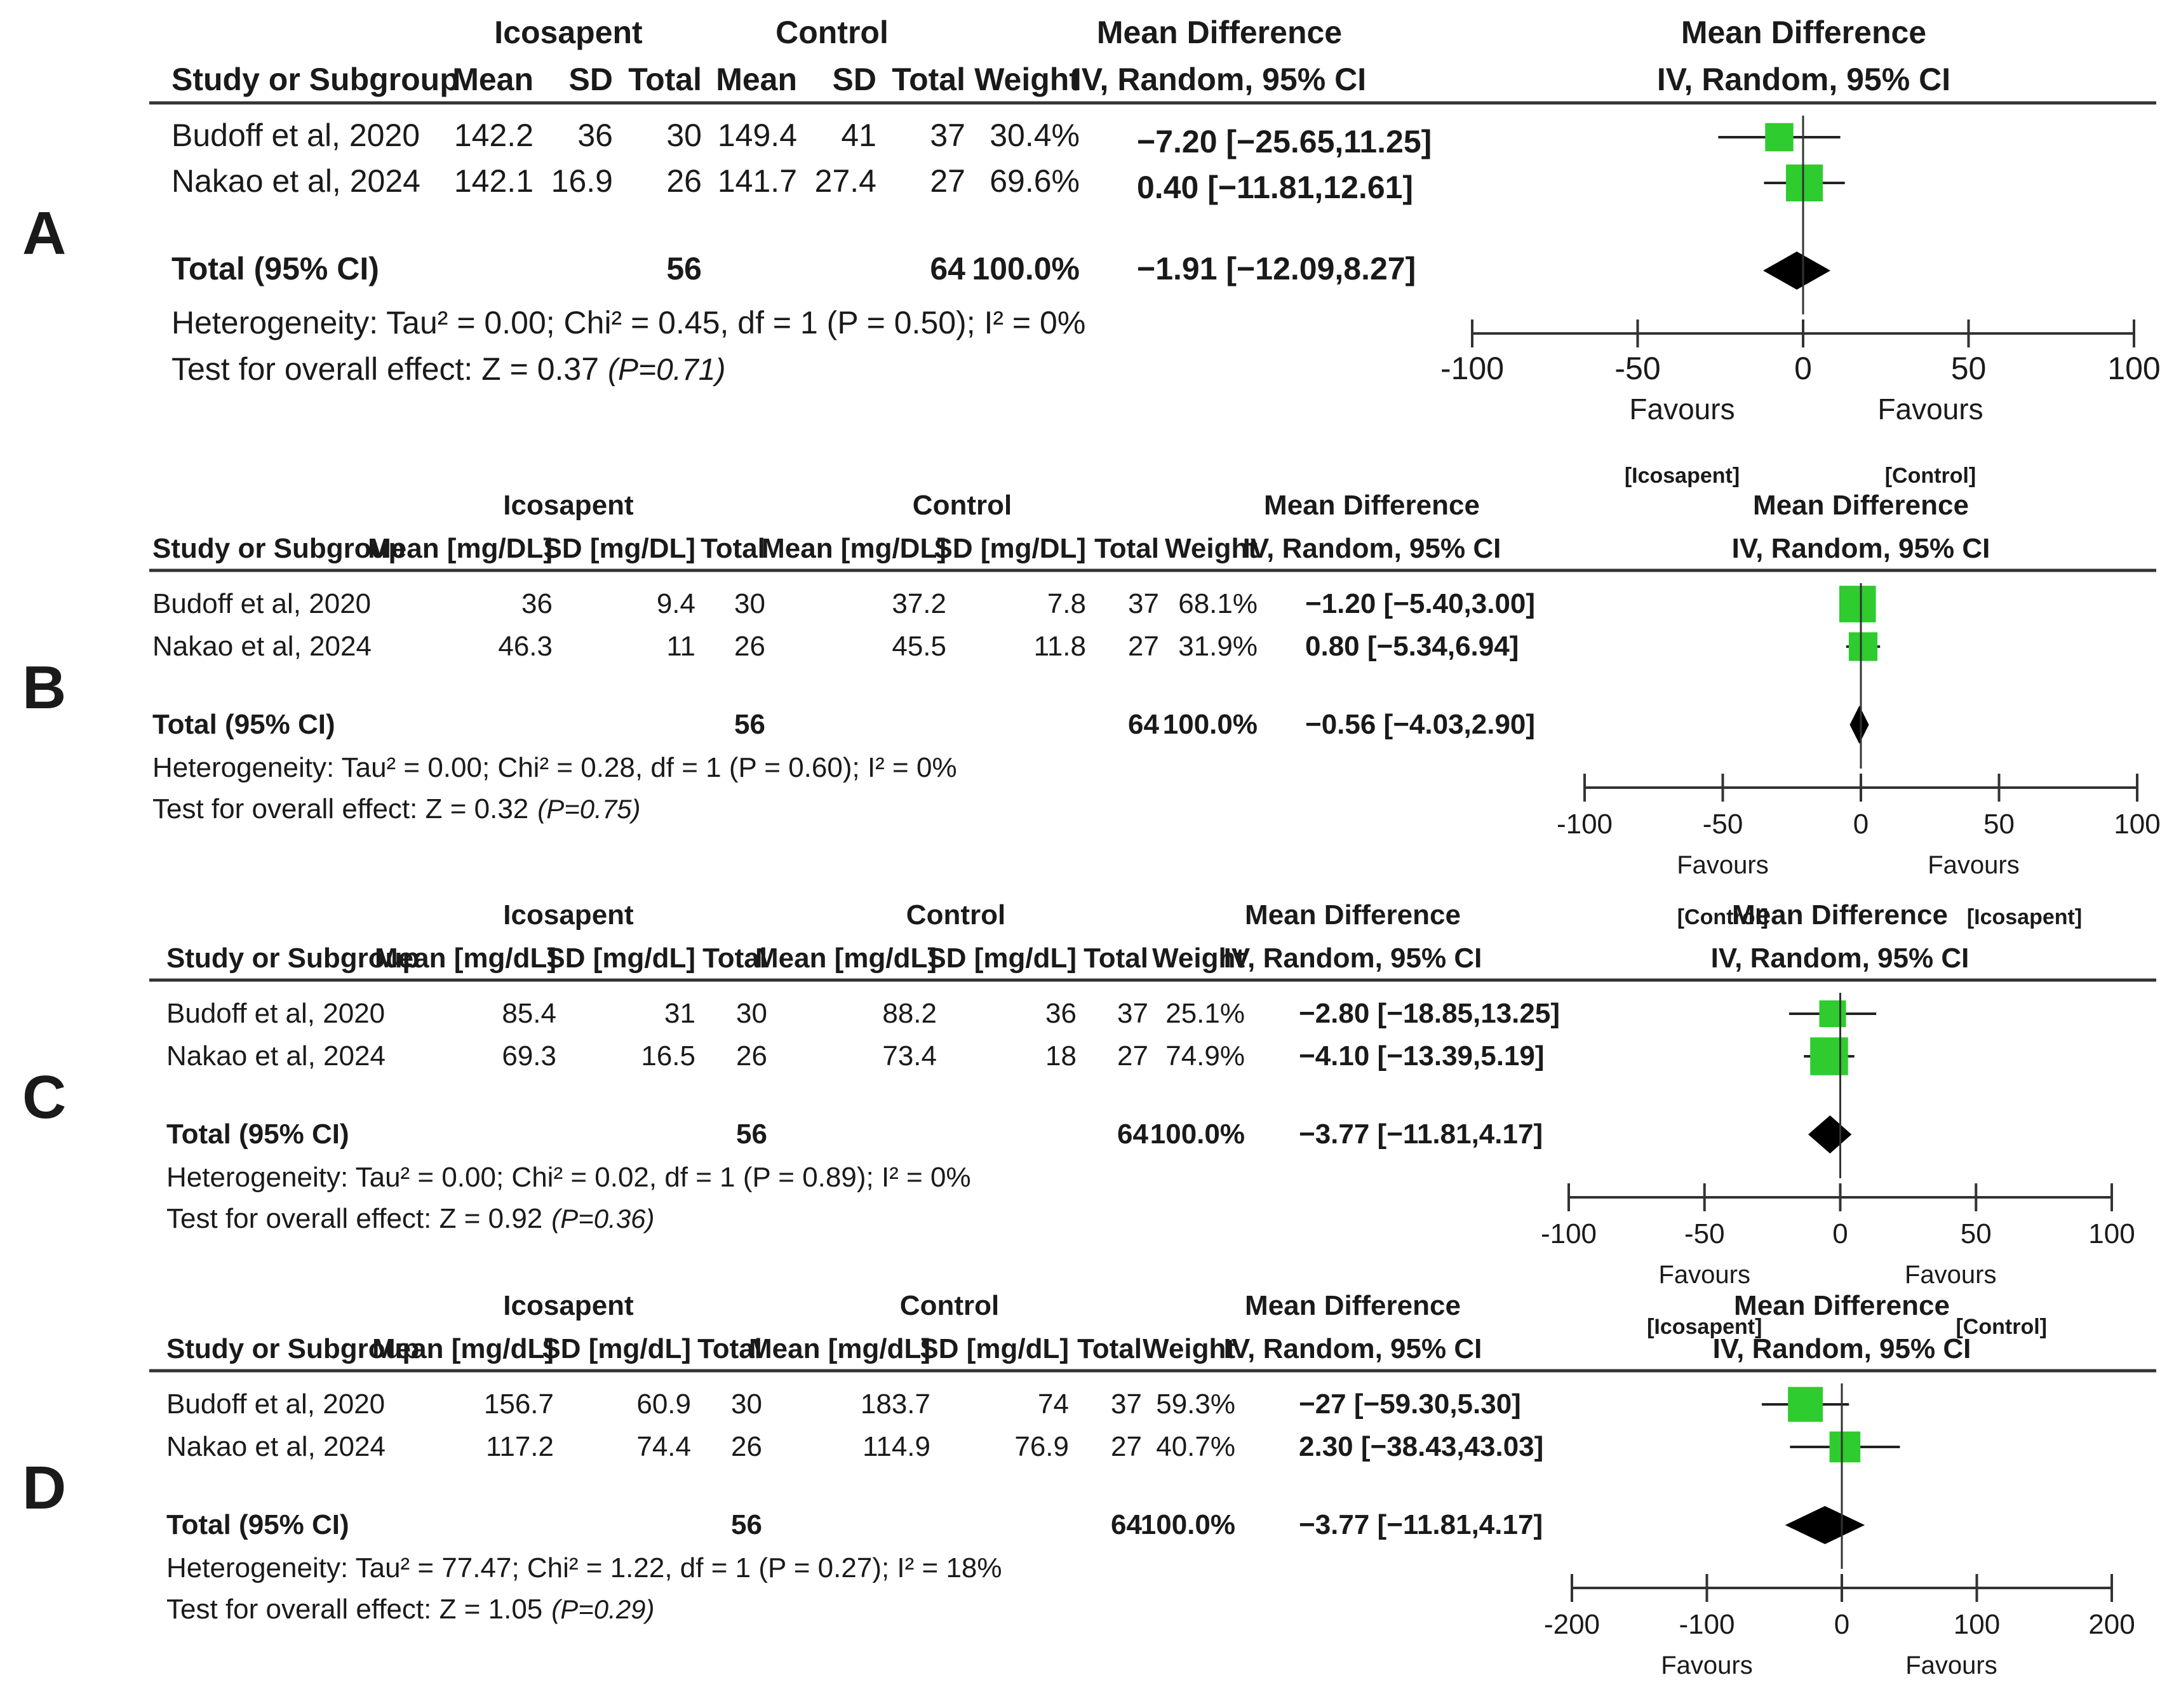 This screenshot has width=2174, height=1708. Describe the element at coordinates (1010, 548) in the screenshot. I see `header-sd-control: SD [mg/DL]` at that location.